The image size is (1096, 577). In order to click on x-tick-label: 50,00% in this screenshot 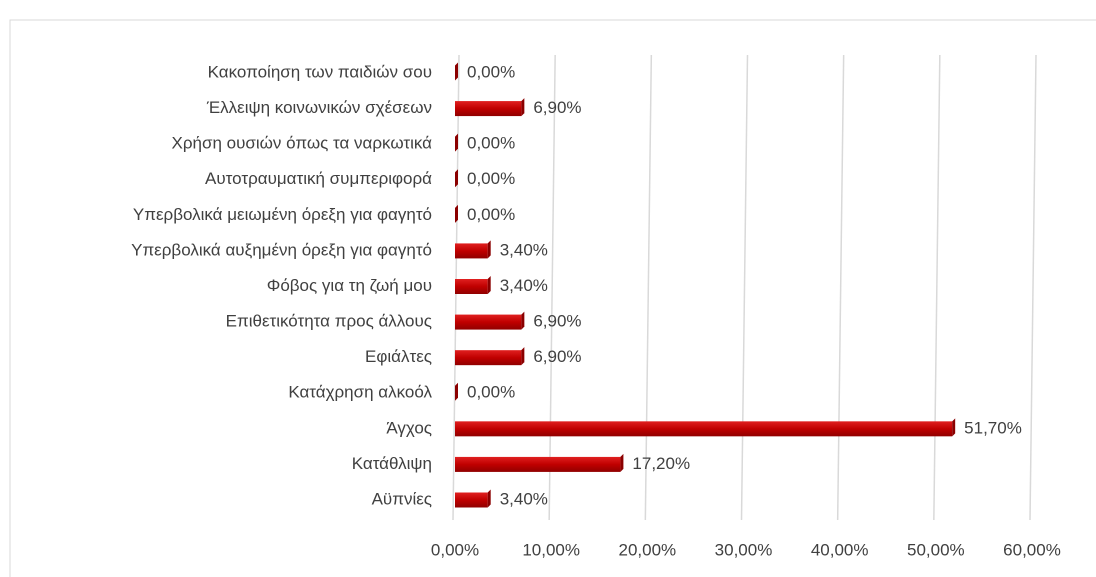, I will do `click(936, 549)`.